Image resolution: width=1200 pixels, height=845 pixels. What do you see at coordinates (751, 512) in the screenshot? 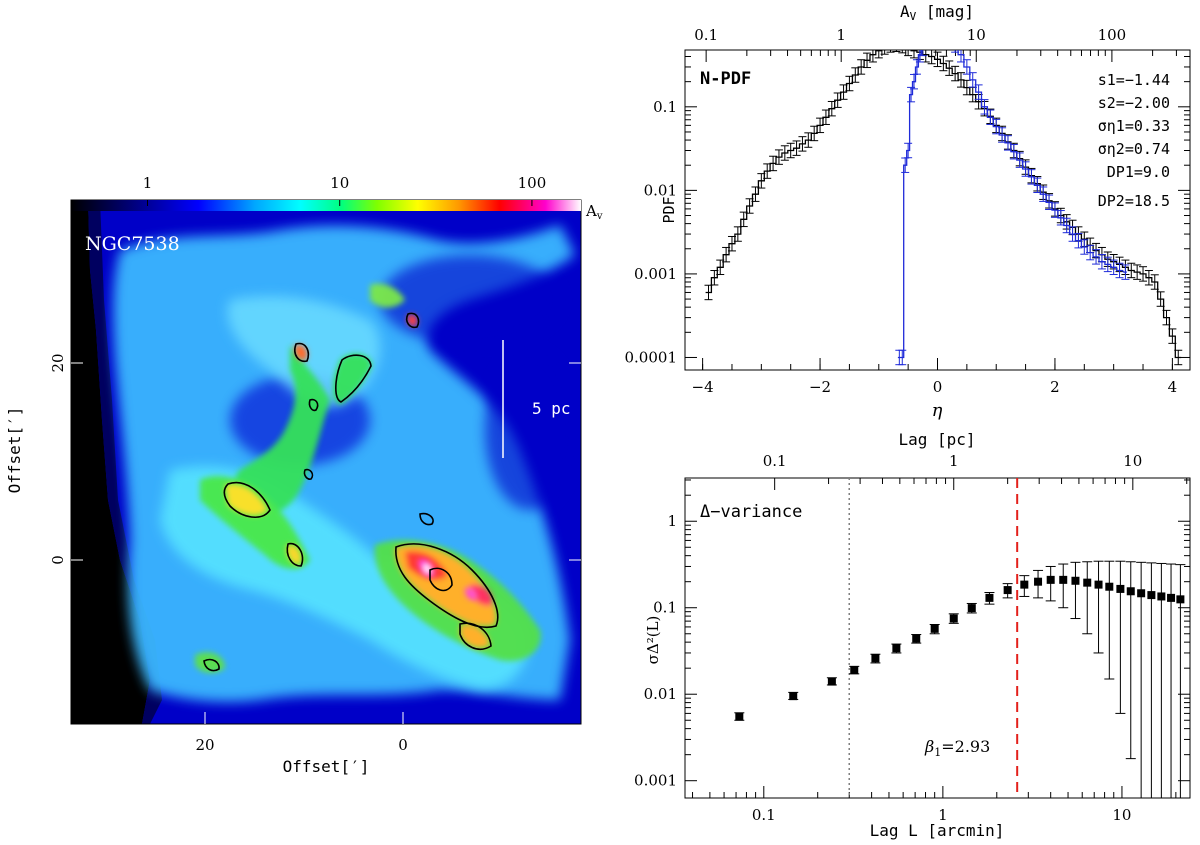
I see `dvar-label: Δ−variance` at bounding box center [751, 512].